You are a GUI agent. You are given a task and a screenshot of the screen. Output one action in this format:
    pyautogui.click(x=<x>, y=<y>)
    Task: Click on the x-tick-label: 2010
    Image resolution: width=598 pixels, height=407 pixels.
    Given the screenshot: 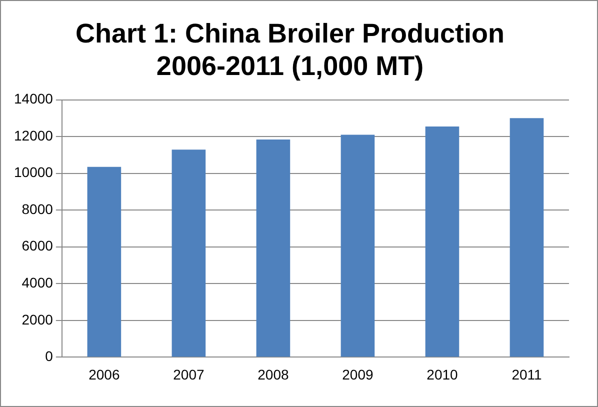 What is the action you would take?
    pyautogui.click(x=442, y=374)
    